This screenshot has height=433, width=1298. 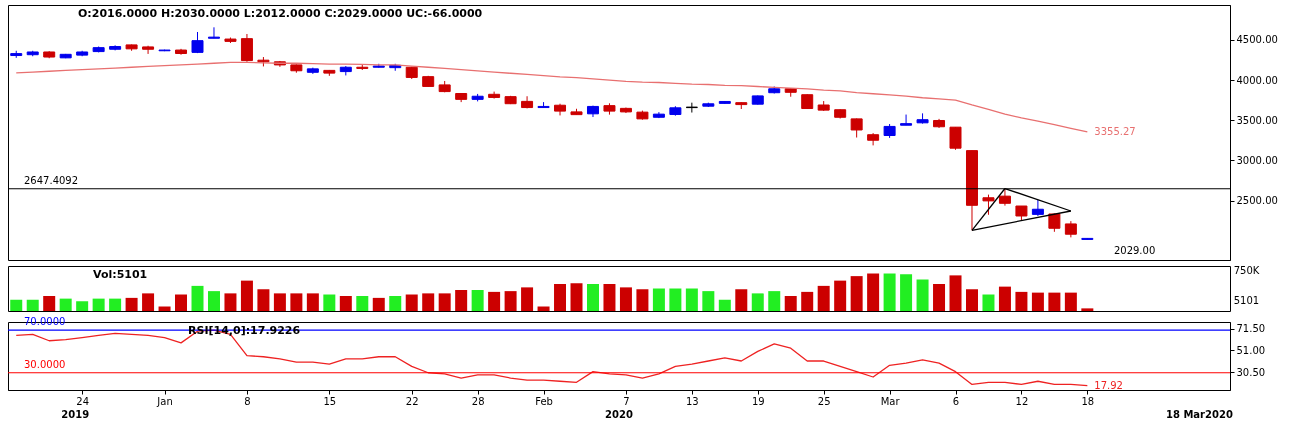 I want to click on y-tick-label: 3000.00, so click(x=1257, y=160).